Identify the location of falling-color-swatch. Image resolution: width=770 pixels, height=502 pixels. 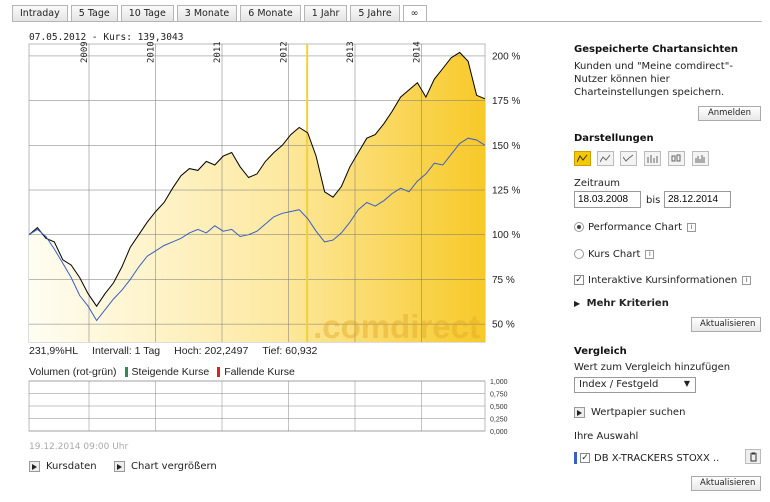
(219, 372).